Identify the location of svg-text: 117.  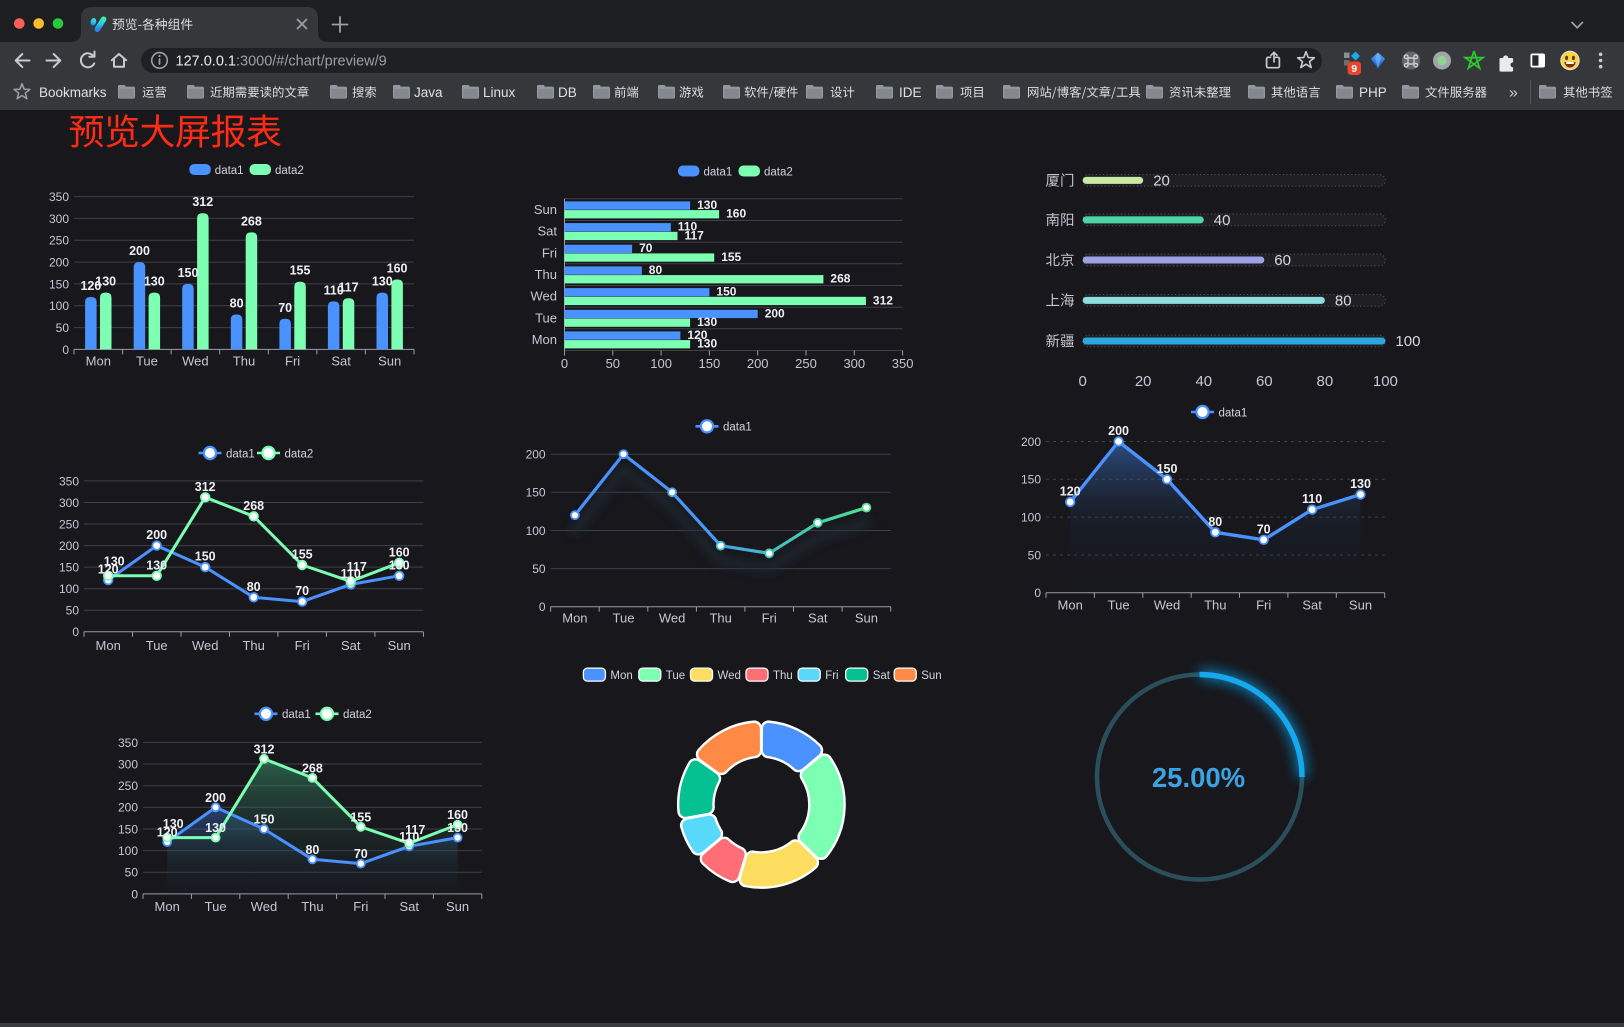
(415, 830).